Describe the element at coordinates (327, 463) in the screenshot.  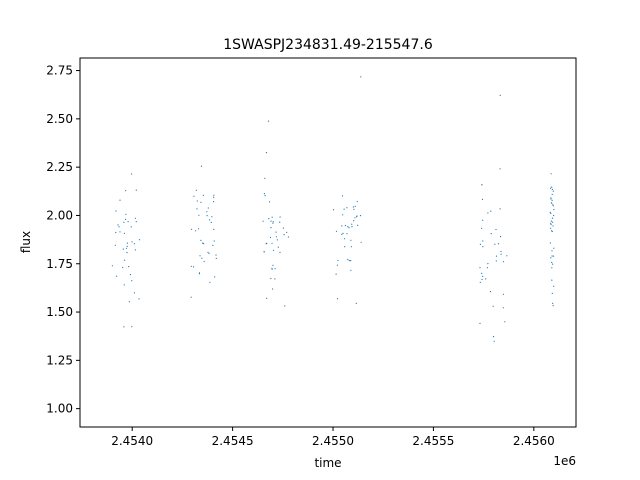
I see `x-axis-label: time` at that location.